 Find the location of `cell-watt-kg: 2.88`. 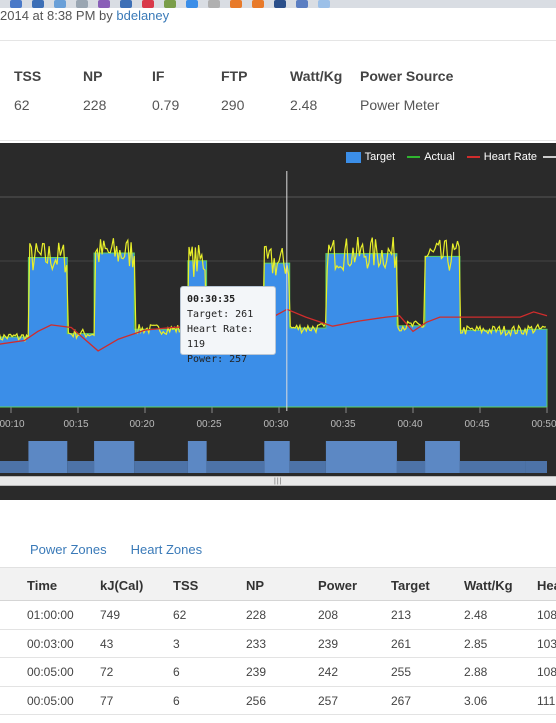

cell-watt-kg: 2.88 is located at coordinates (476, 672).